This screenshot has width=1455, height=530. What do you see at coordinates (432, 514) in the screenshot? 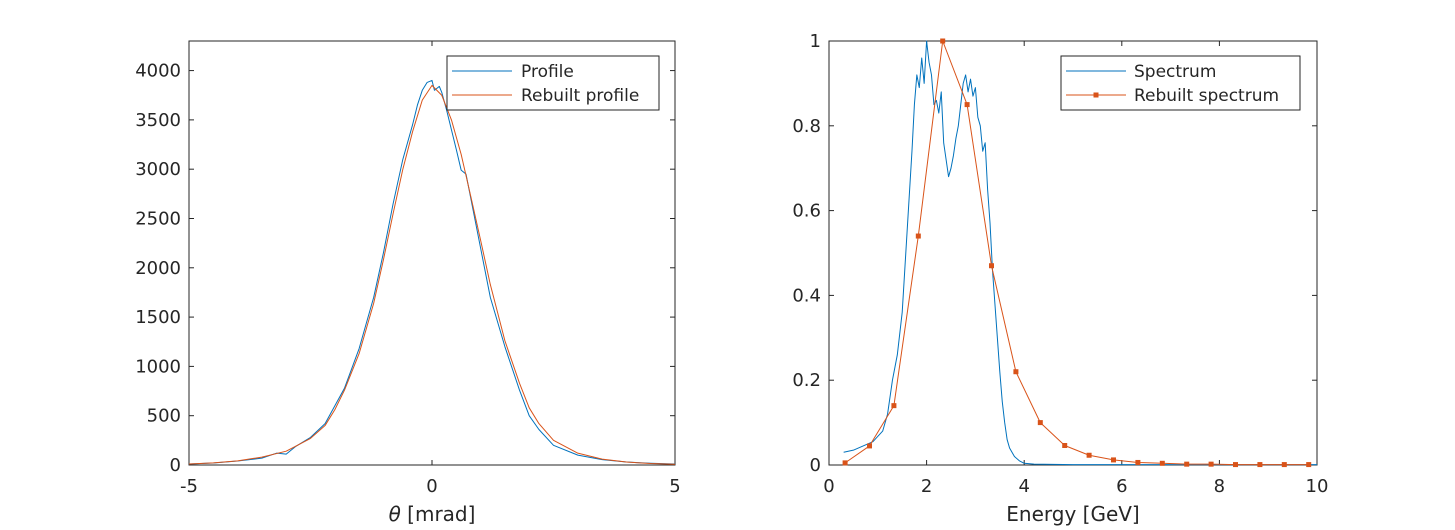
I see `profile-x-axis-label: θ [mrad]` at bounding box center [432, 514].